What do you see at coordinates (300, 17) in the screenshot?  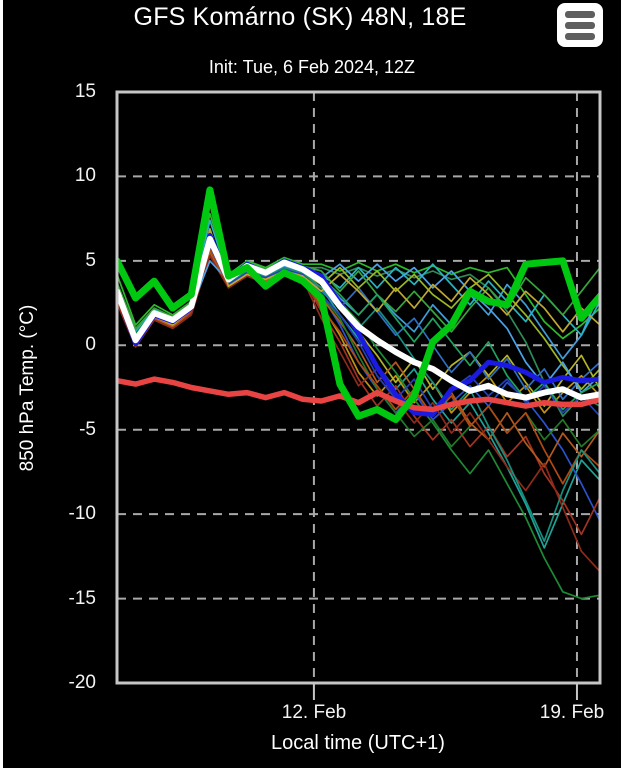 I see `page-title: GFS Komárno (SK) 48N, 18E` at bounding box center [300, 17].